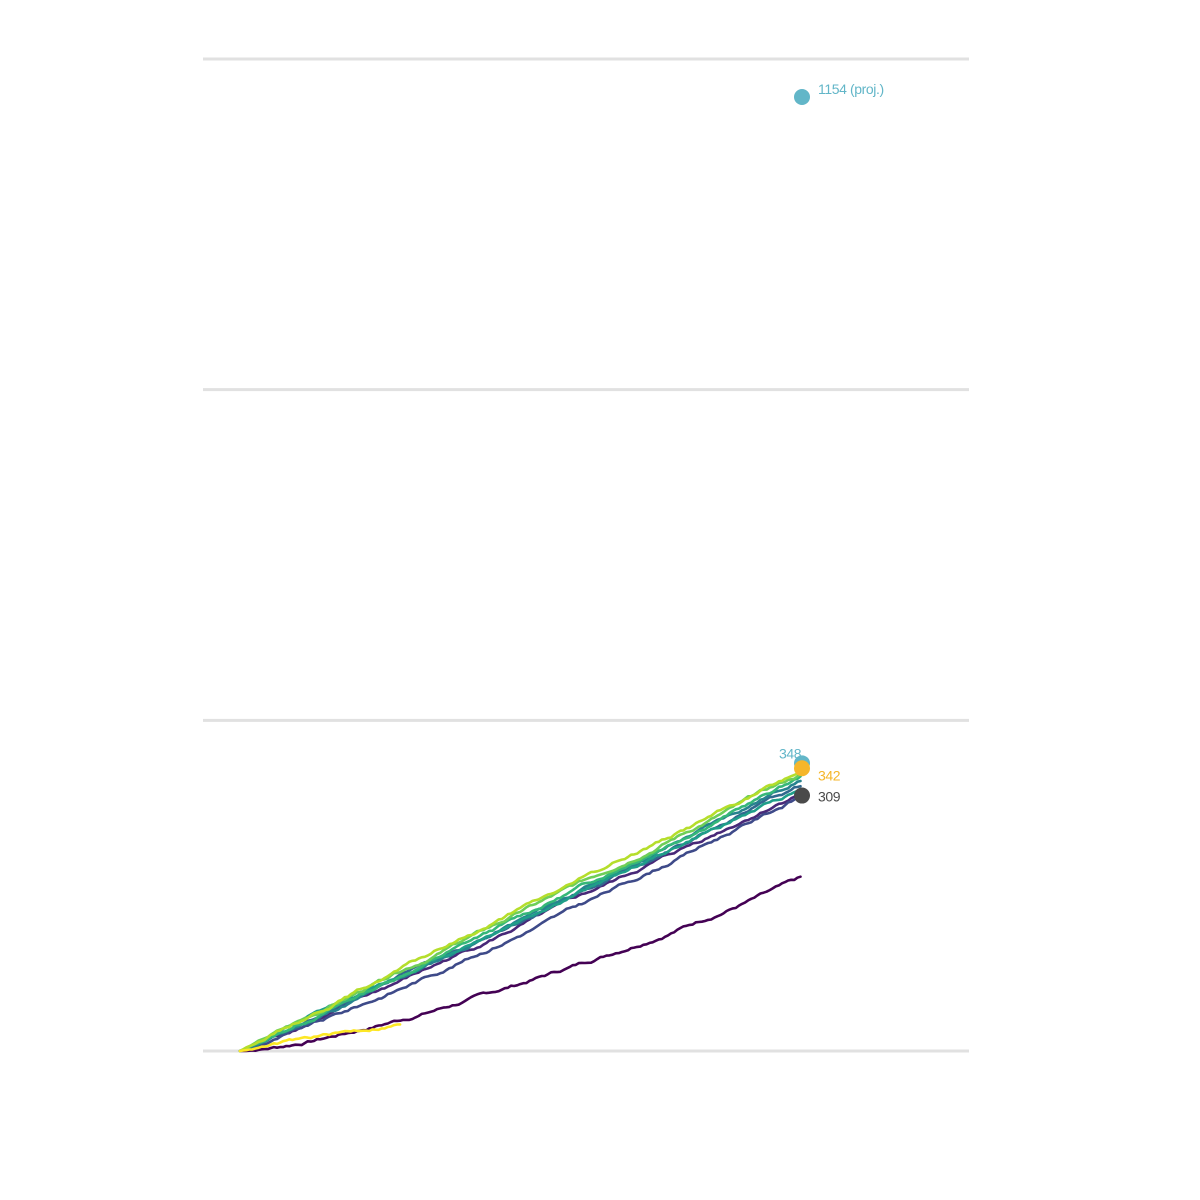  What do you see at coordinates (829, 797) in the screenshot?
I see `endpoint-label-4: 309` at bounding box center [829, 797].